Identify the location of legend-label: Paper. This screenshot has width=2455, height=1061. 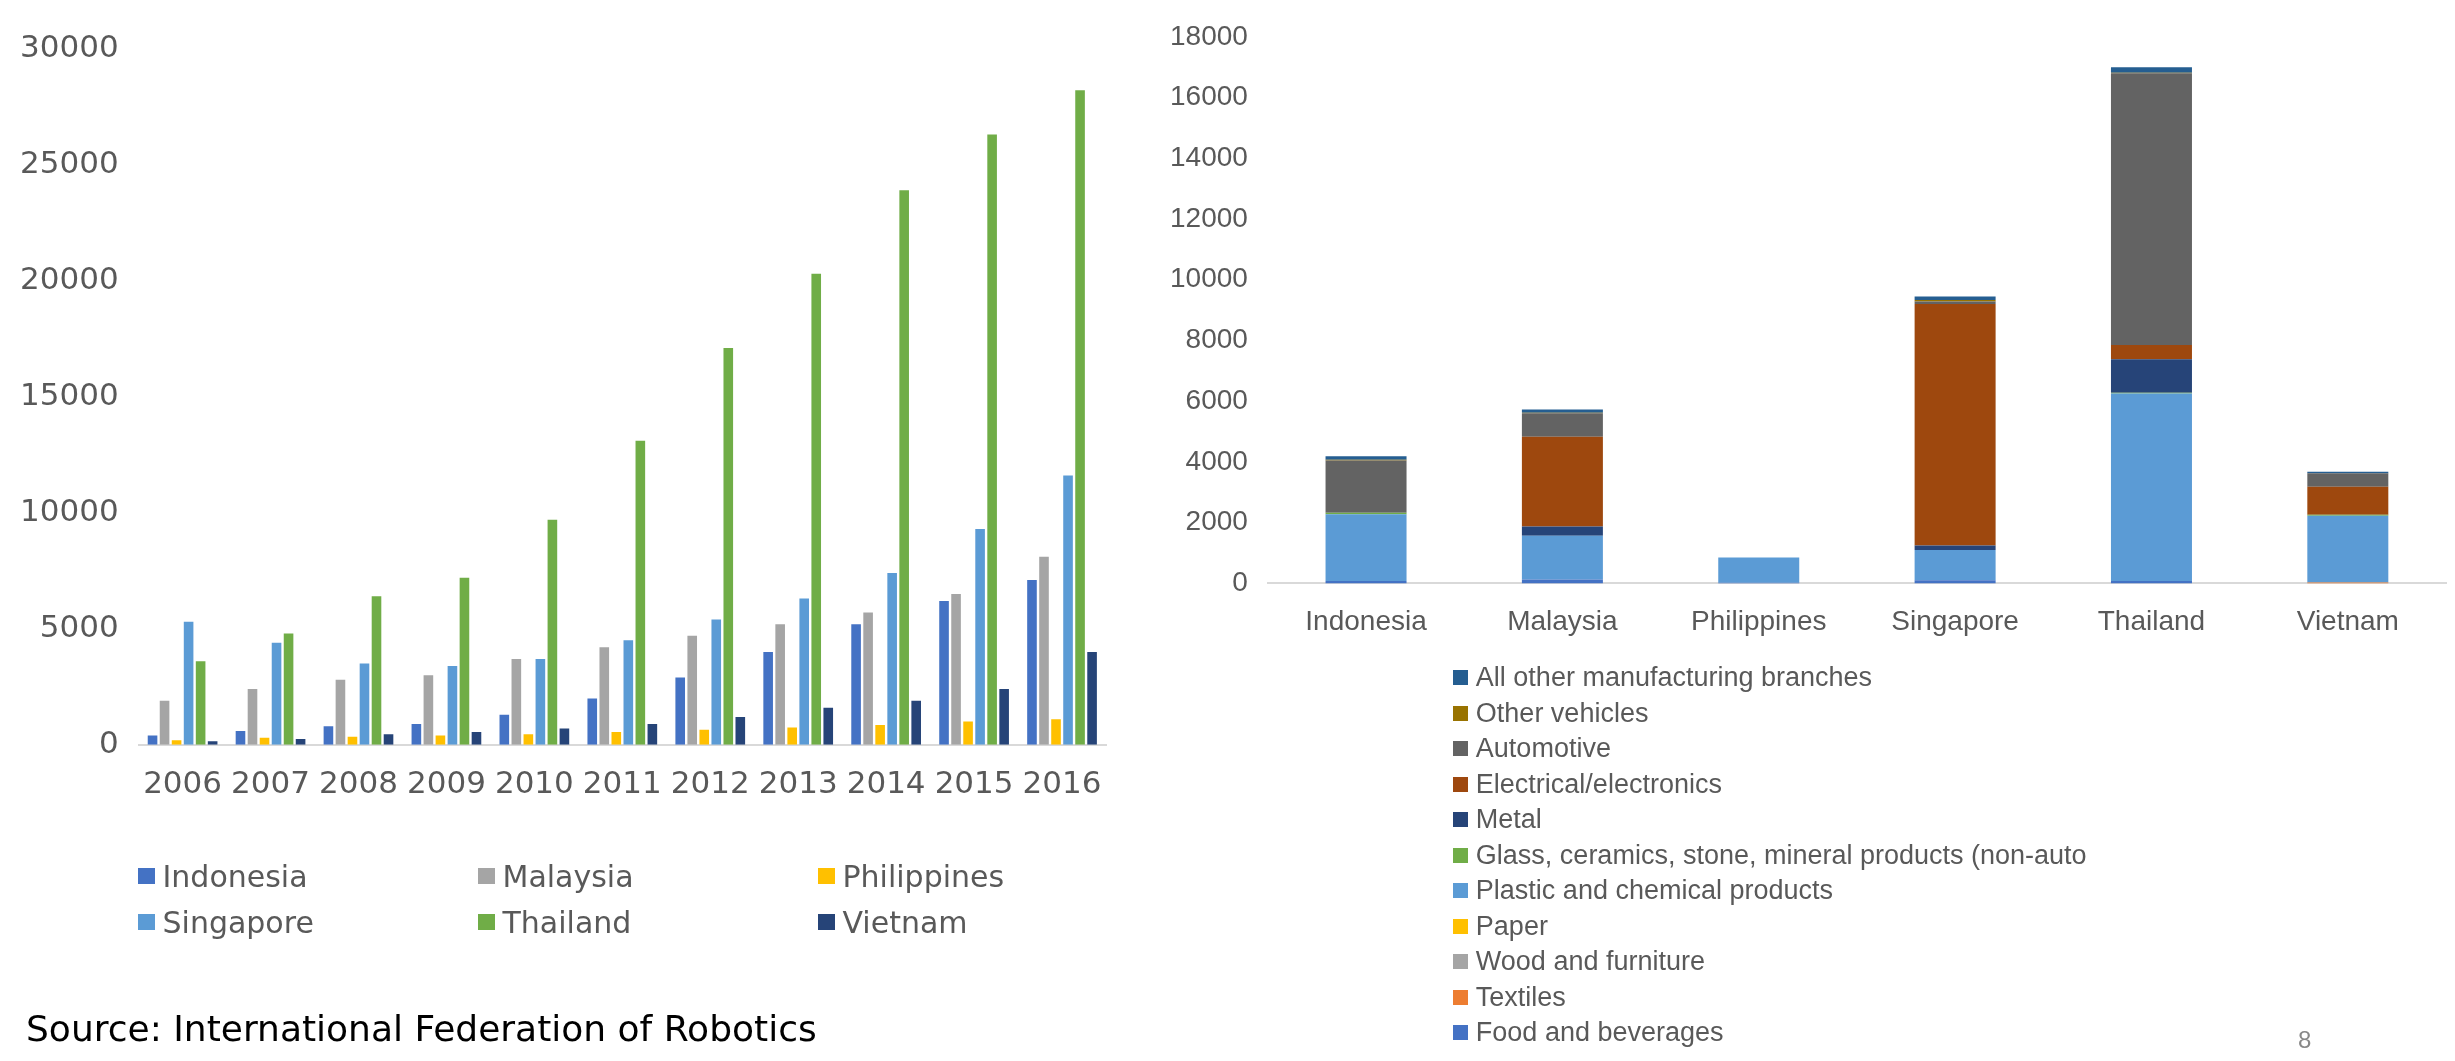
(1511, 926).